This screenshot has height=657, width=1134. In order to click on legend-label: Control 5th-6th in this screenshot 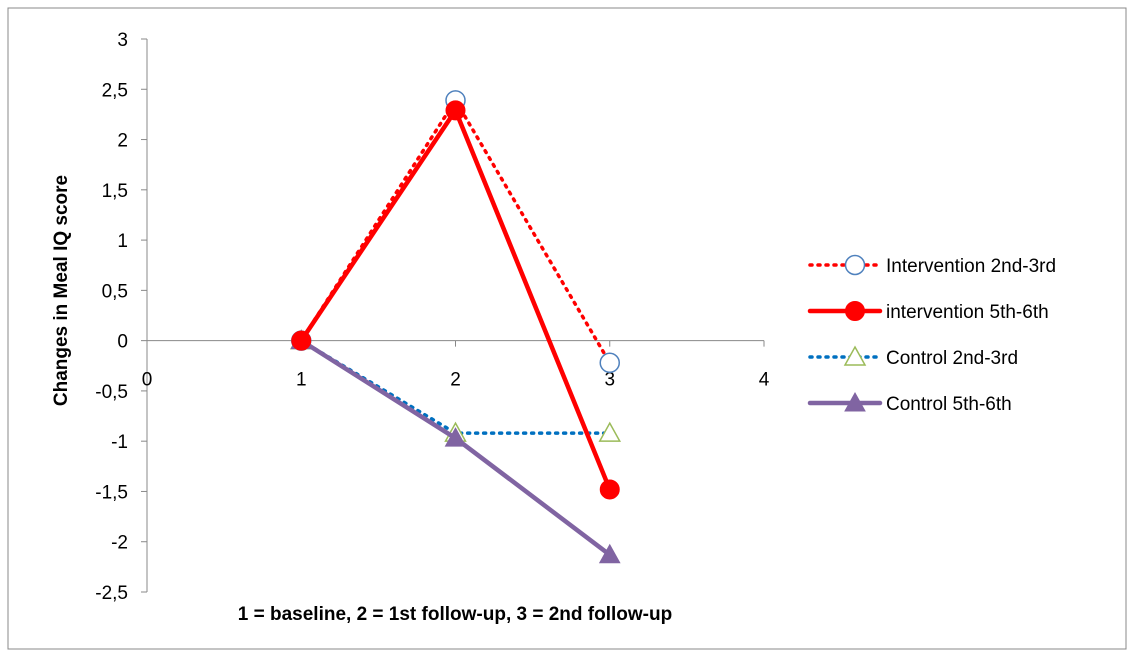, I will do `click(949, 404)`.